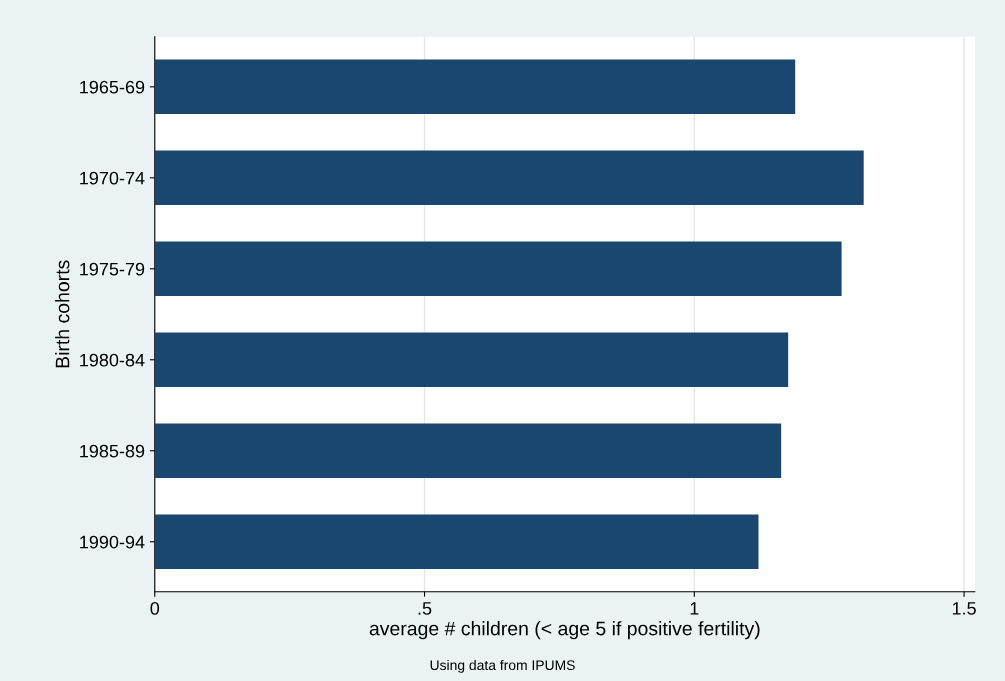 This screenshot has width=1005, height=681. I want to click on x-tick-label: .5, so click(425, 608).